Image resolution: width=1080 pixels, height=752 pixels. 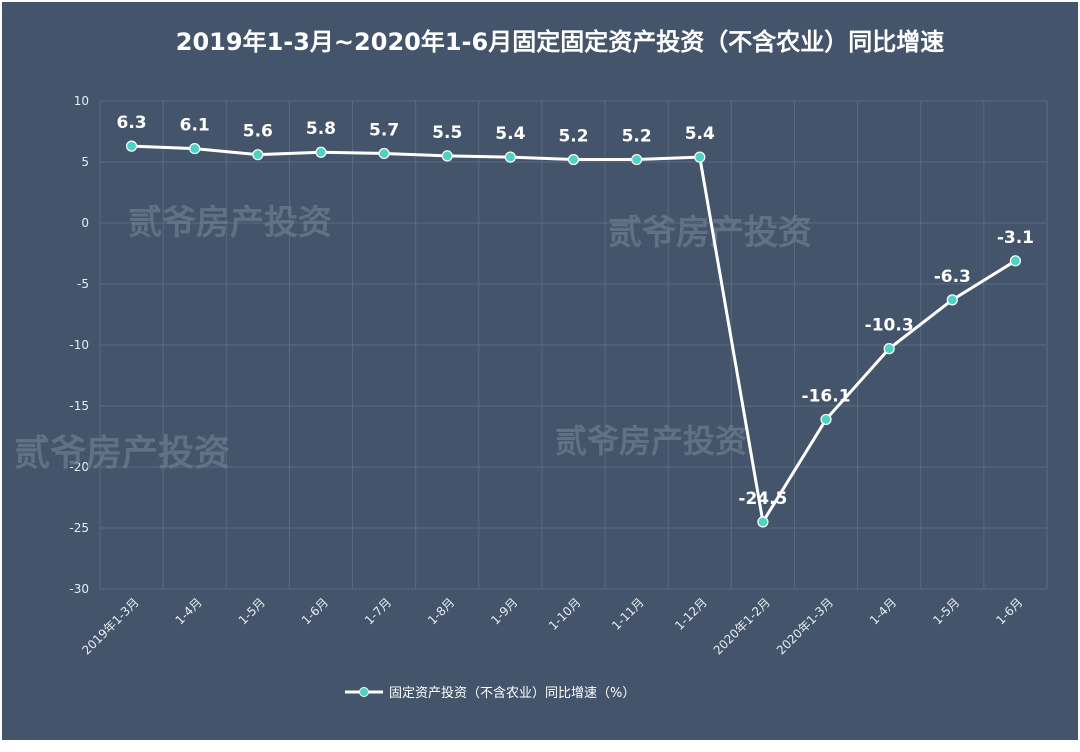 What do you see at coordinates (952, 277) in the screenshot?
I see `data-label: -6.3` at bounding box center [952, 277].